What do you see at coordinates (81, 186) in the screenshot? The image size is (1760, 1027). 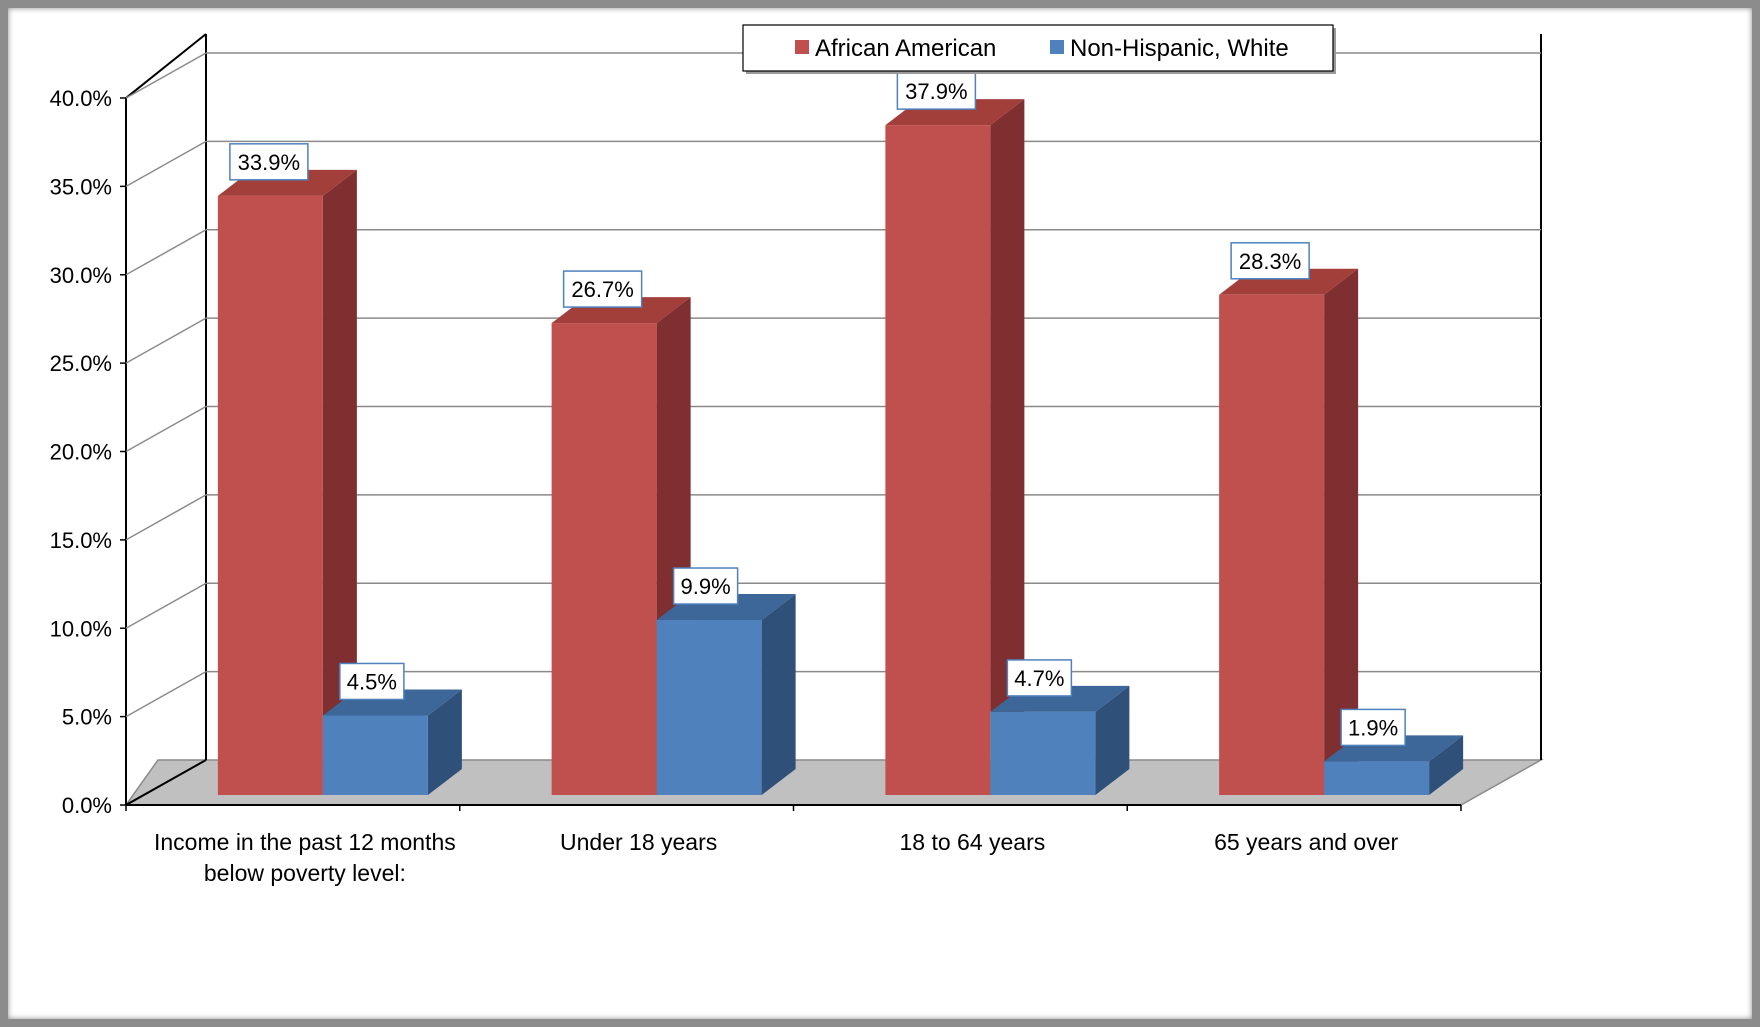 I see `y-tick-label: 35.0%` at bounding box center [81, 186].